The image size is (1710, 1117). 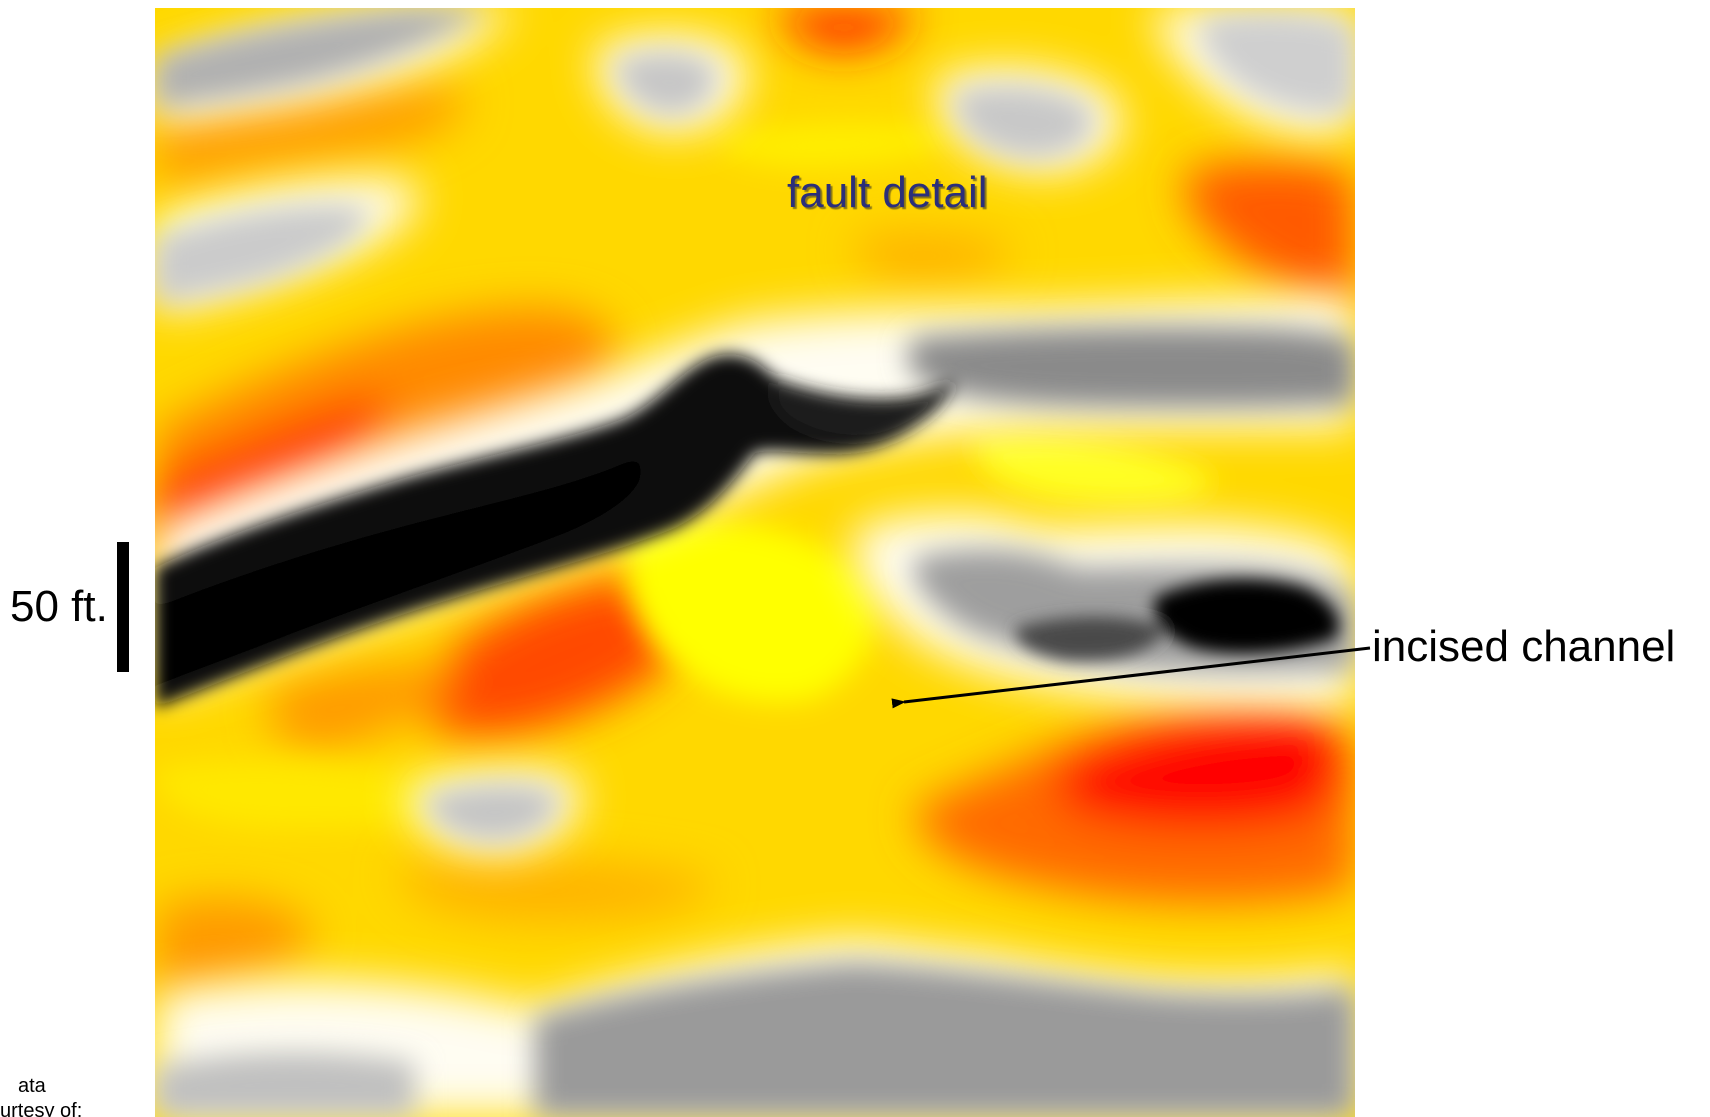 What do you see at coordinates (1524, 646) in the screenshot?
I see `incised-channel-label: incised channel` at bounding box center [1524, 646].